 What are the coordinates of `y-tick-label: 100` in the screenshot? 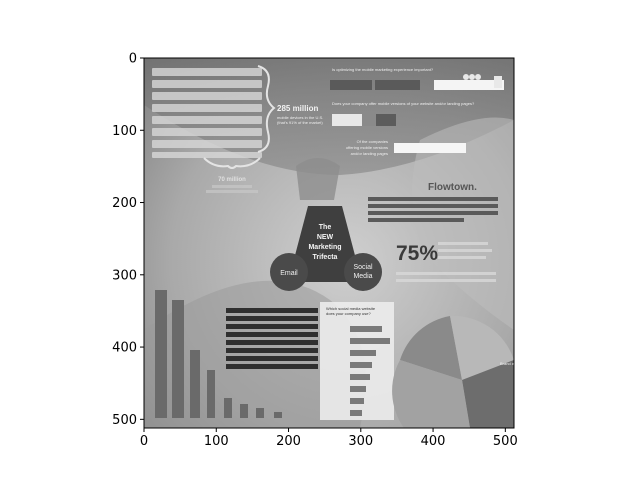 It's located at (124, 131).